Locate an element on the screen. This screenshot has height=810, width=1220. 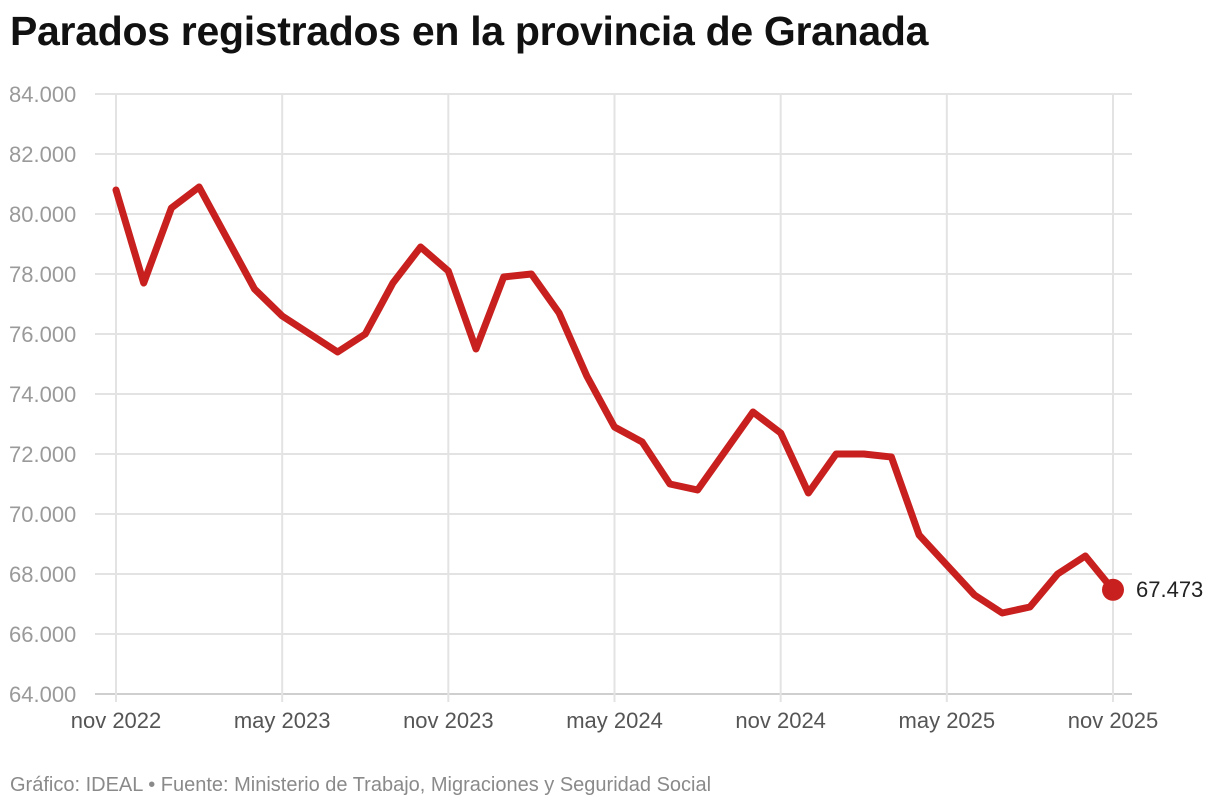
y-tick-label: 66.000 is located at coordinates (42, 634).